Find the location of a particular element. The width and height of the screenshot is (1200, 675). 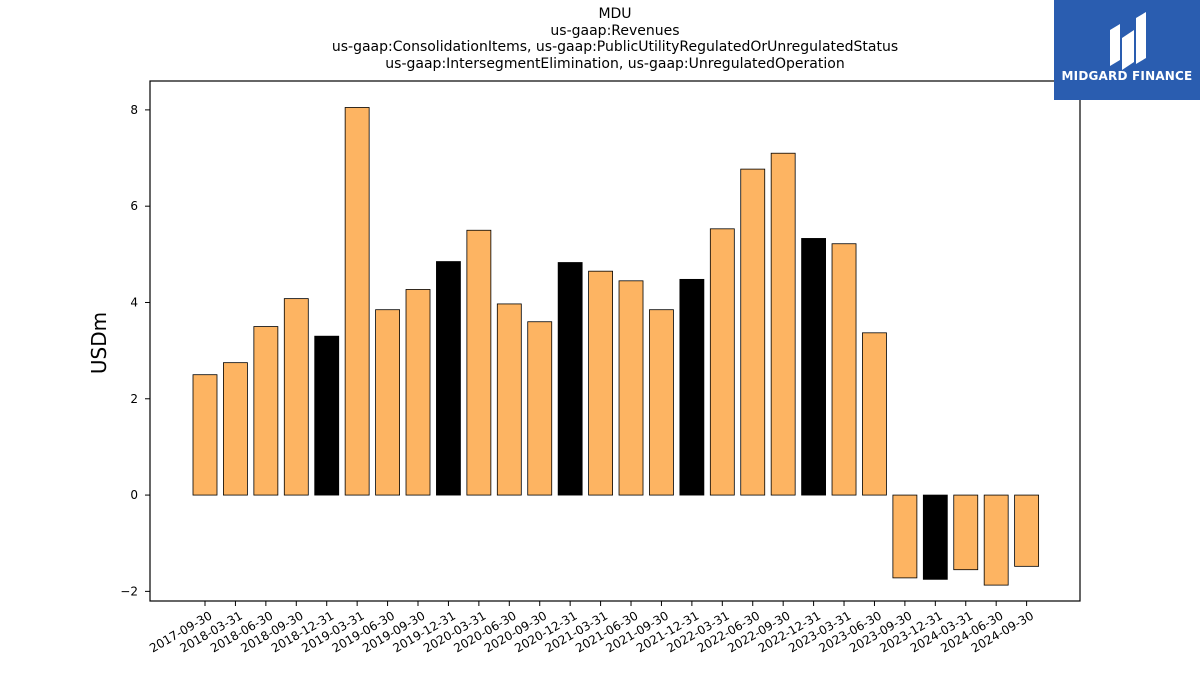

chart-subtitle-metric: us-gaap:Revenues is located at coordinates (615, 30).